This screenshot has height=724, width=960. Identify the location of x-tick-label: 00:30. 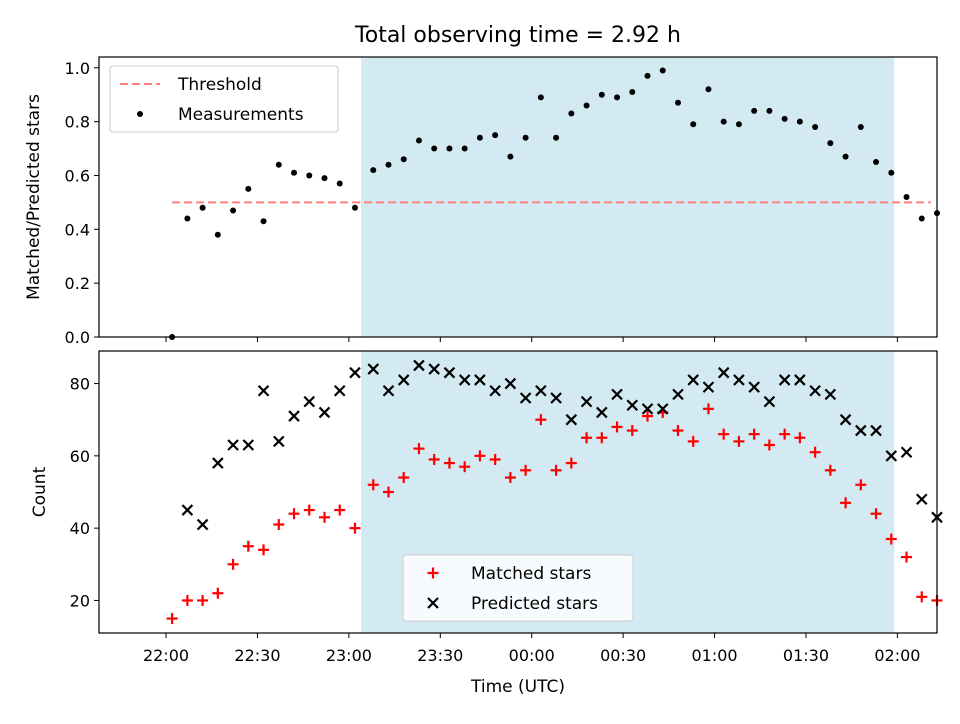
(623, 655).